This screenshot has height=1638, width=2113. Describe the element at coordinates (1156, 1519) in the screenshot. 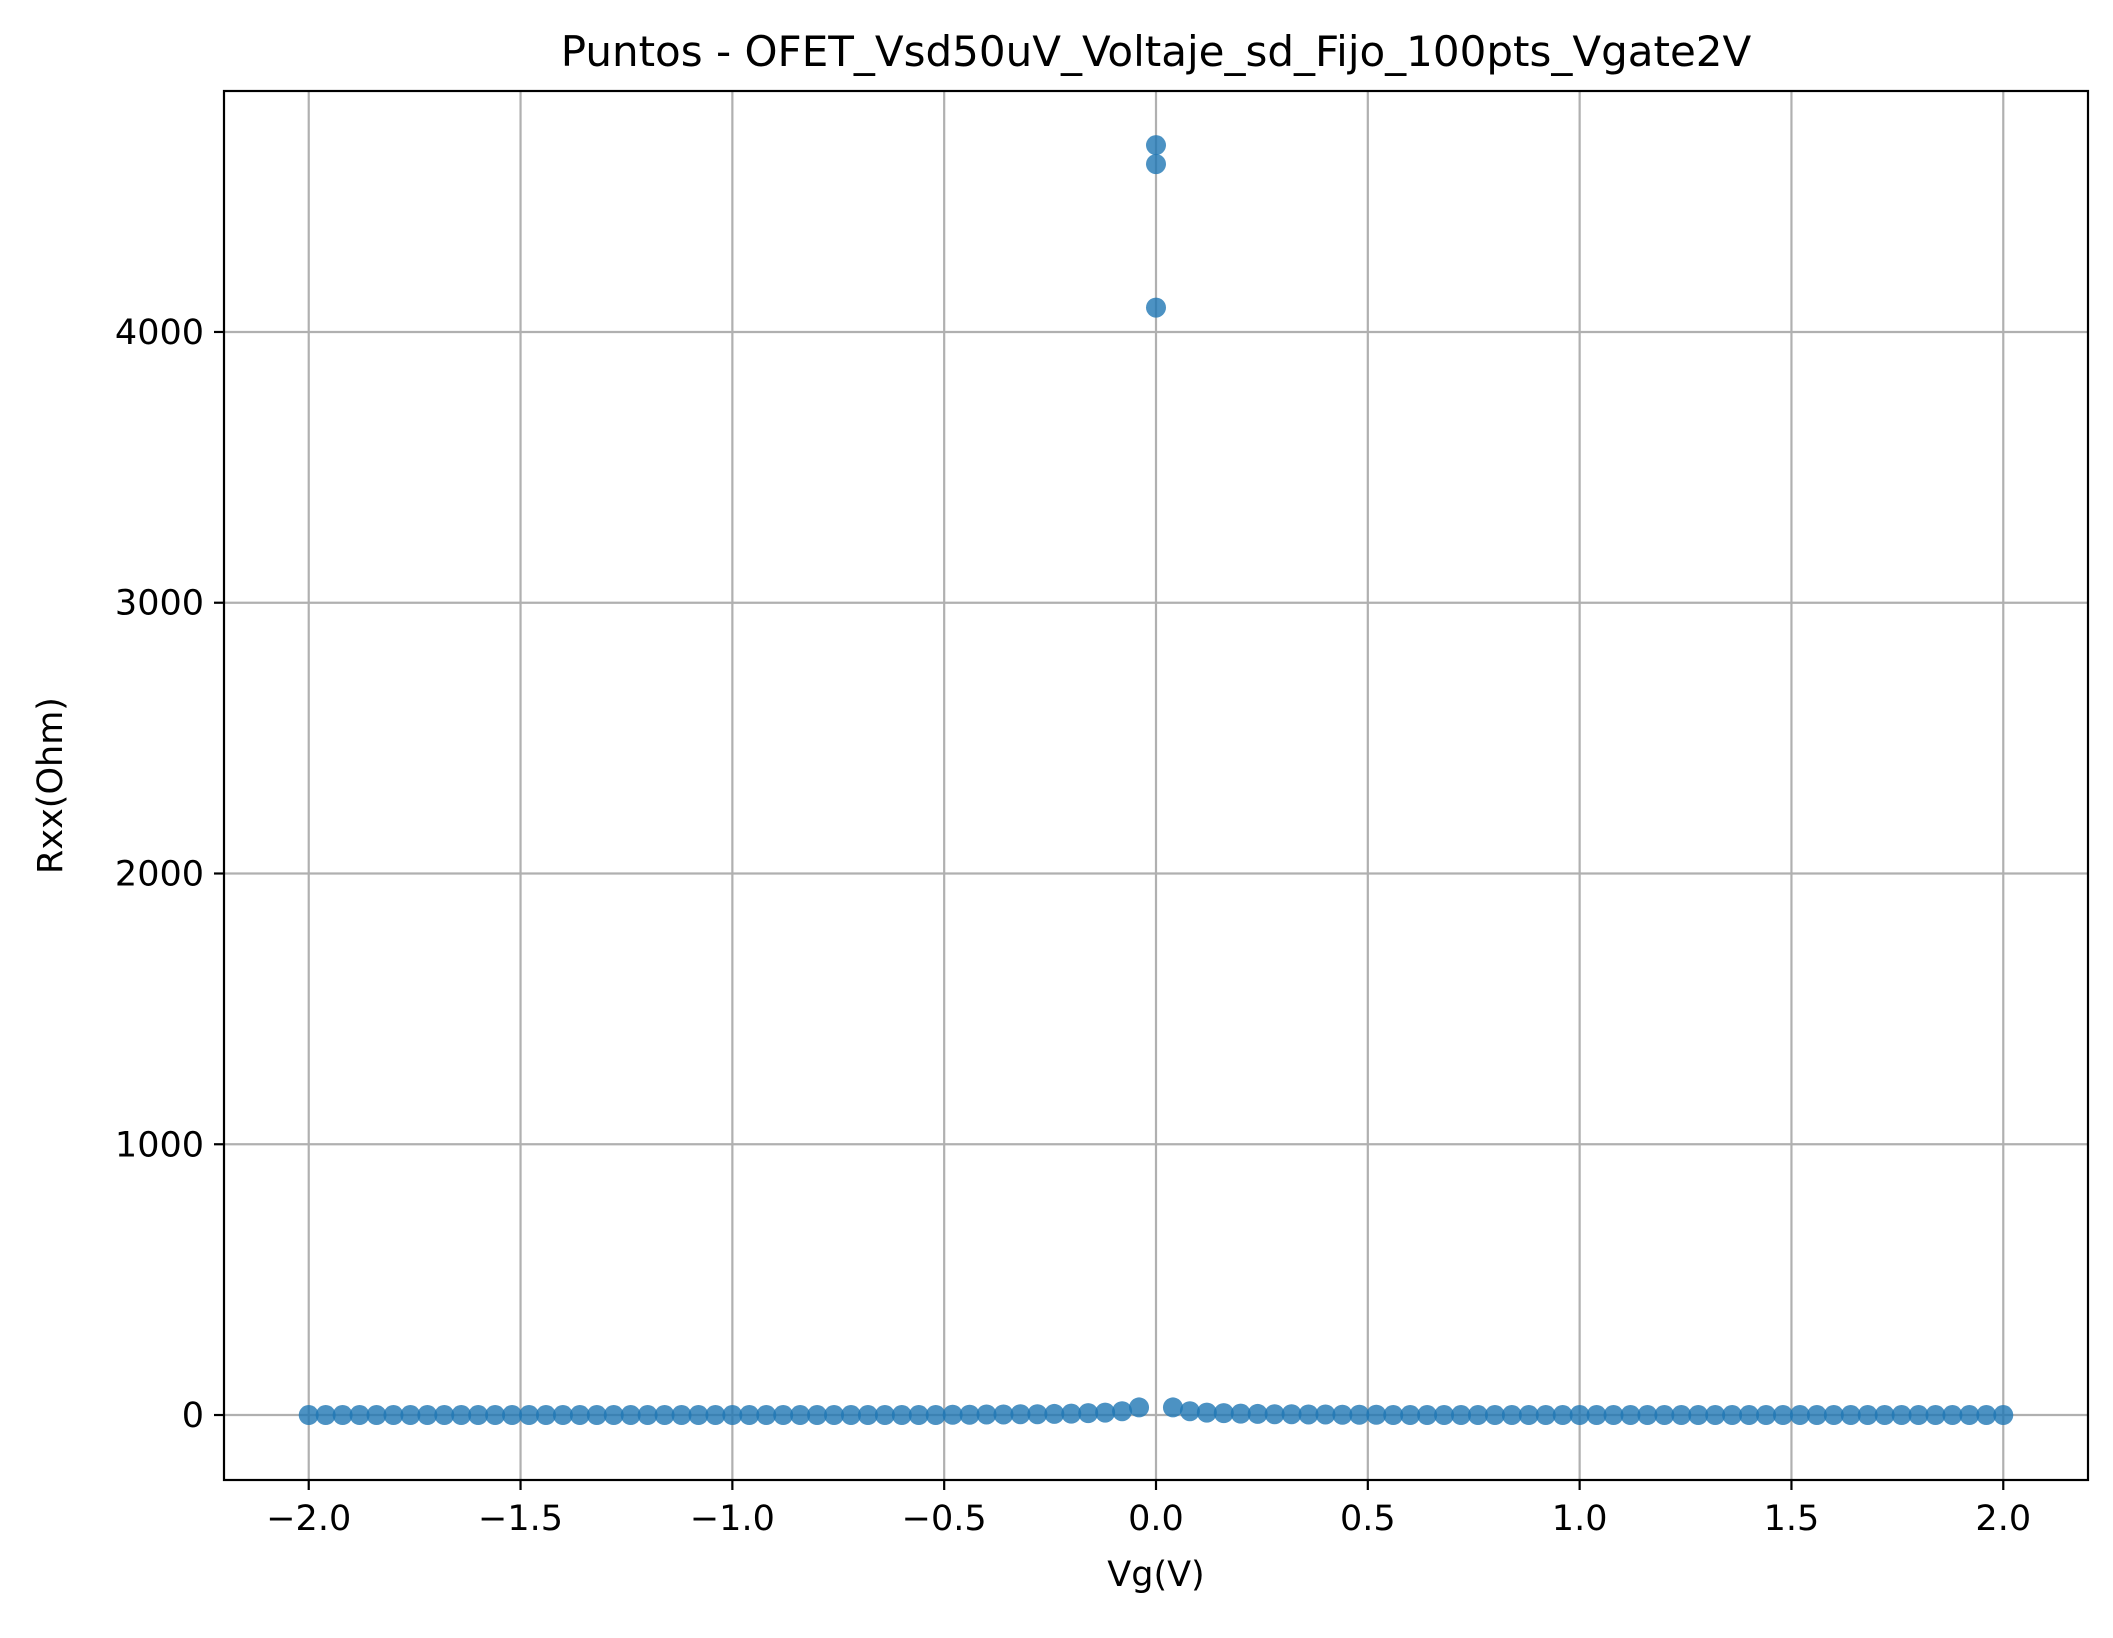

I see `x-tick-label: 0.0` at that location.